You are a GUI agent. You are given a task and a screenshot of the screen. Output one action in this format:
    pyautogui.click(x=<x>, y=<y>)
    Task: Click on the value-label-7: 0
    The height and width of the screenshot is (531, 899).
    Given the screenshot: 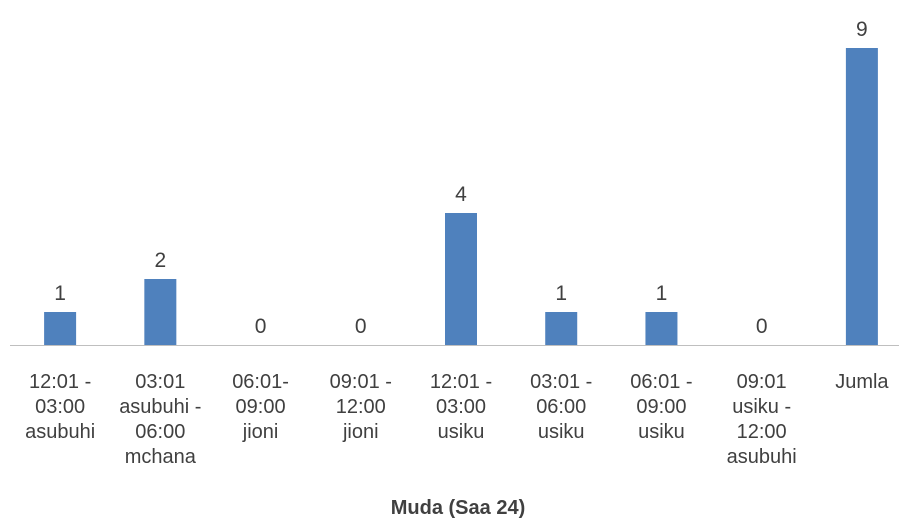 What is the action you would take?
    pyautogui.click(x=762, y=326)
    